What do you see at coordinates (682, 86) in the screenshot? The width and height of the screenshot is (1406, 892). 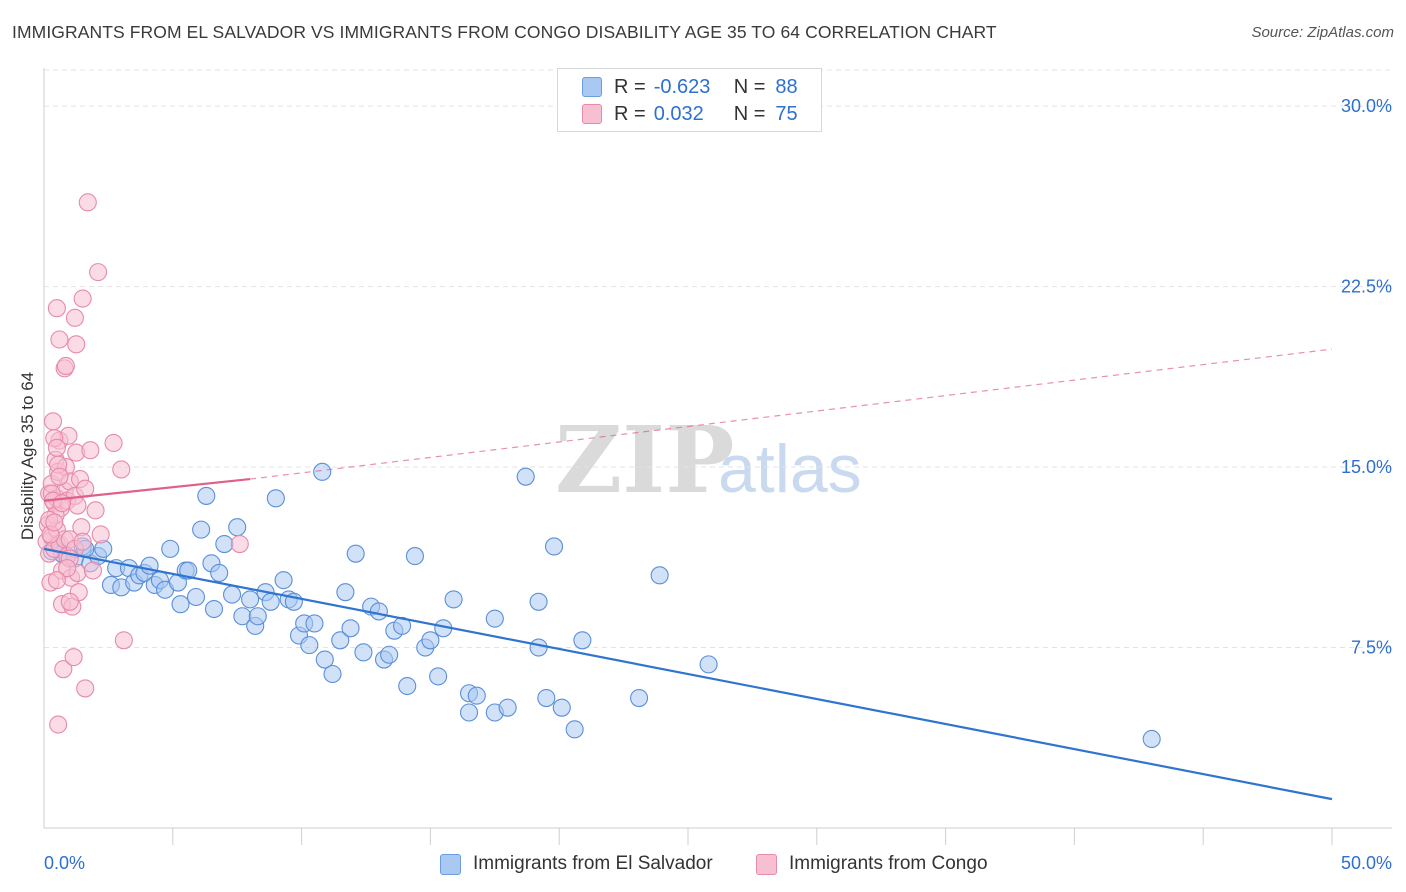 I see `legend-r-value: -0.623` at bounding box center [682, 86].